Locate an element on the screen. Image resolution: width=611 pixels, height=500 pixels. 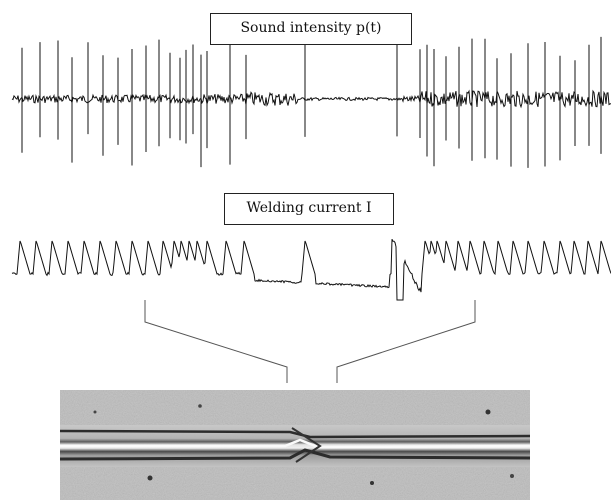
connector-lines is located at coordinates (310, 341).